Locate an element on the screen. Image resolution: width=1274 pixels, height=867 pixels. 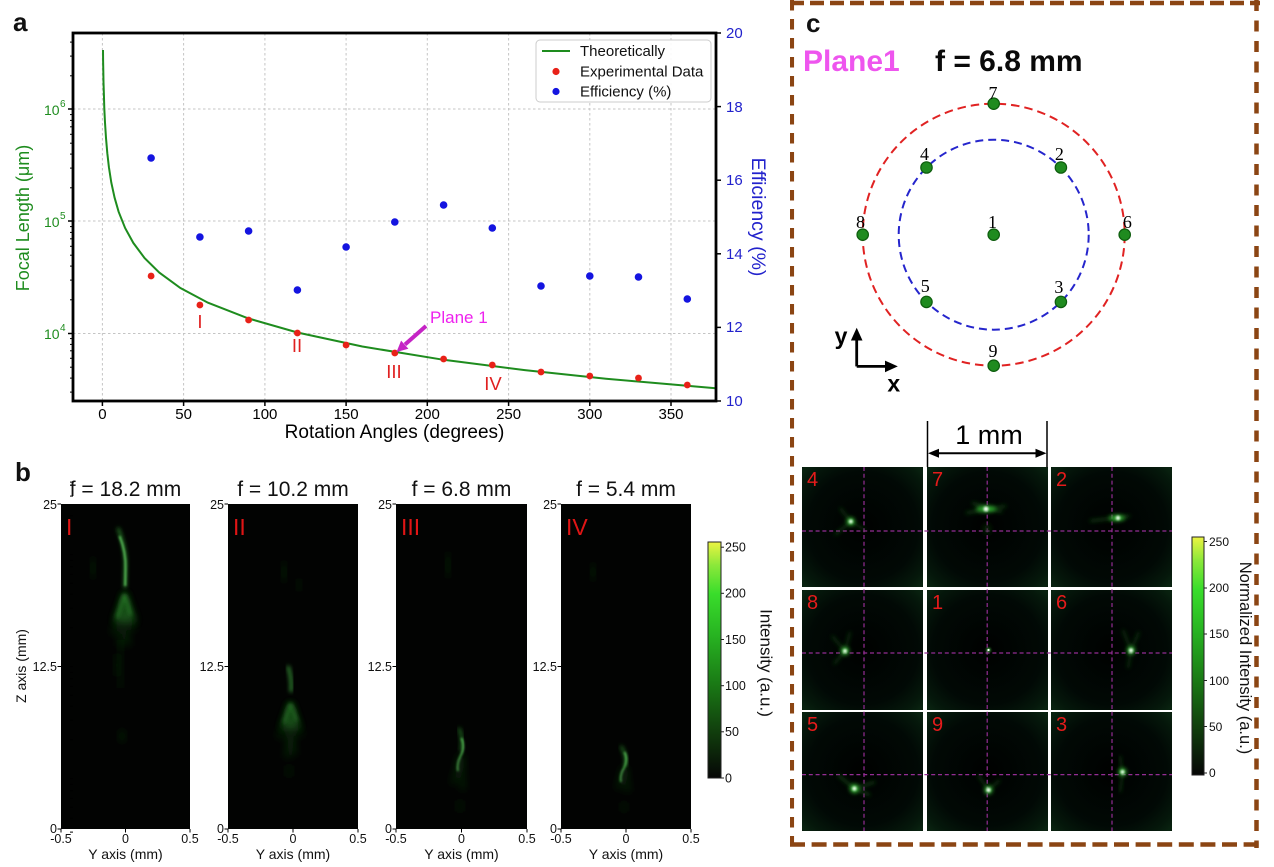
svg-text: Theoretically is located at coordinates (623, 51).